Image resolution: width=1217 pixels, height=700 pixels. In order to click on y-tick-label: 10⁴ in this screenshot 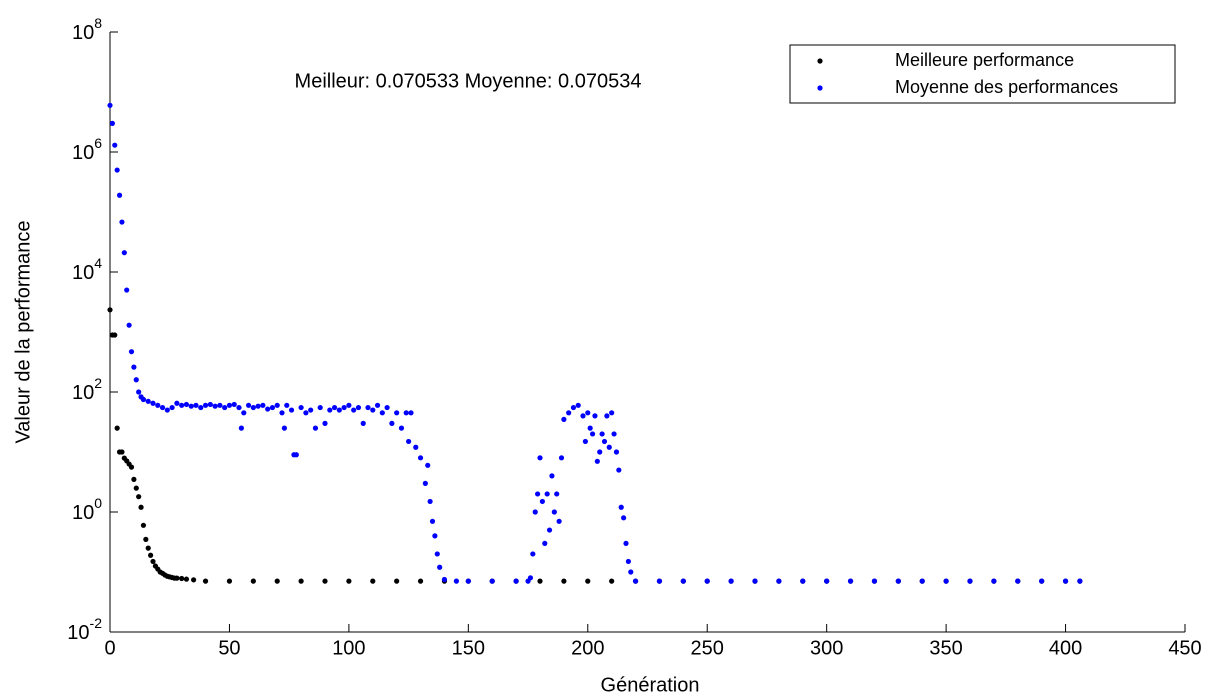, I will do `click(87, 270)`.